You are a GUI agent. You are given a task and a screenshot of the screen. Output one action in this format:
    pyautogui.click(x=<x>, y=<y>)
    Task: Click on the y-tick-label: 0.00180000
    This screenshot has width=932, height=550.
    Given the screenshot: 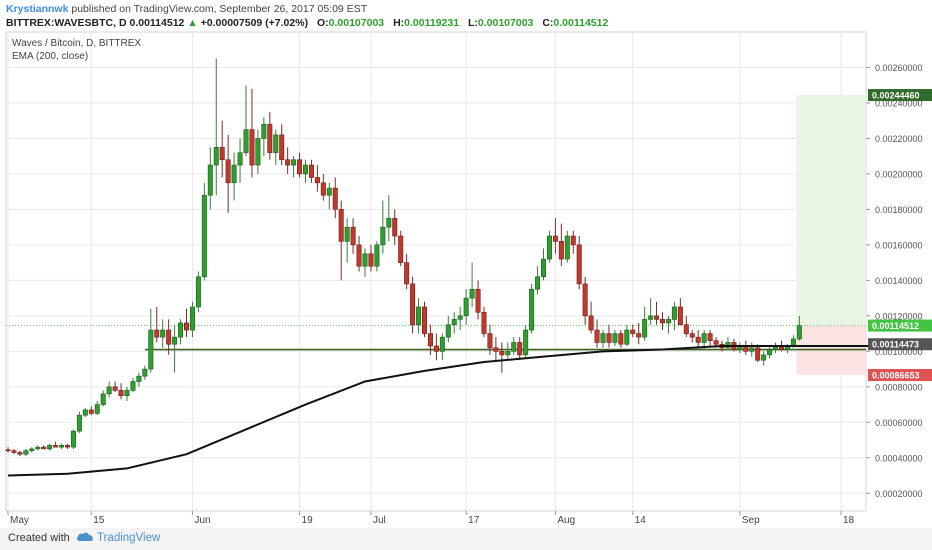 What is the action you would take?
    pyautogui.click(x=899, y=210)
    